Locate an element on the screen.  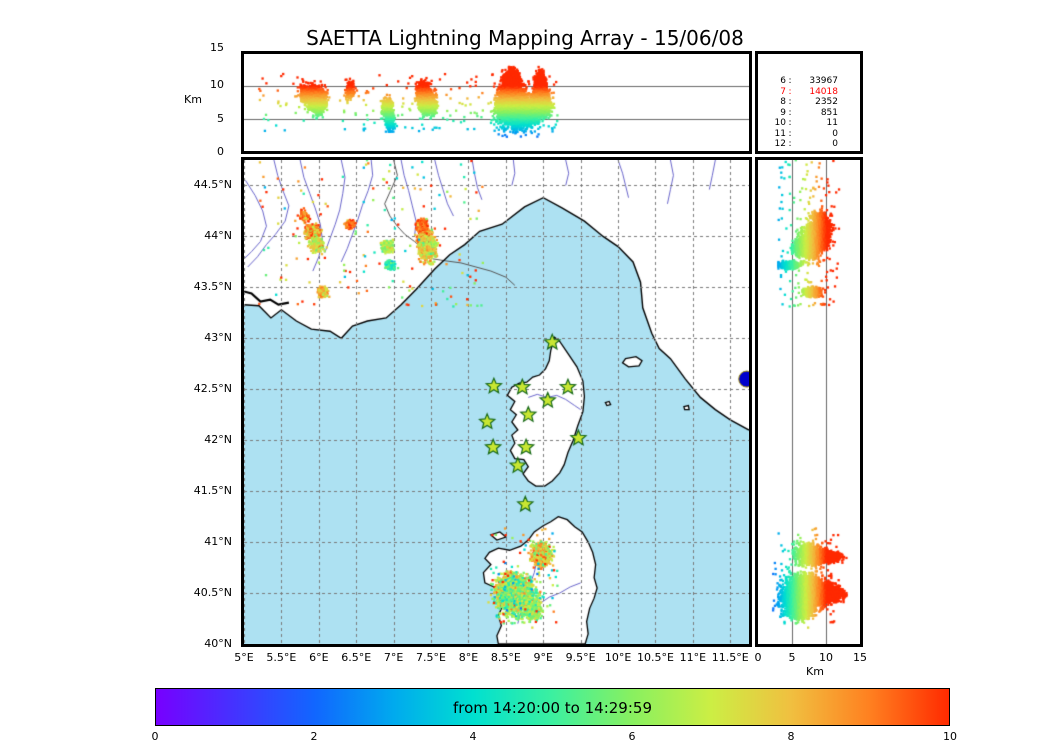
colorbar-tick: 0 is located at coordinates (155, 736).